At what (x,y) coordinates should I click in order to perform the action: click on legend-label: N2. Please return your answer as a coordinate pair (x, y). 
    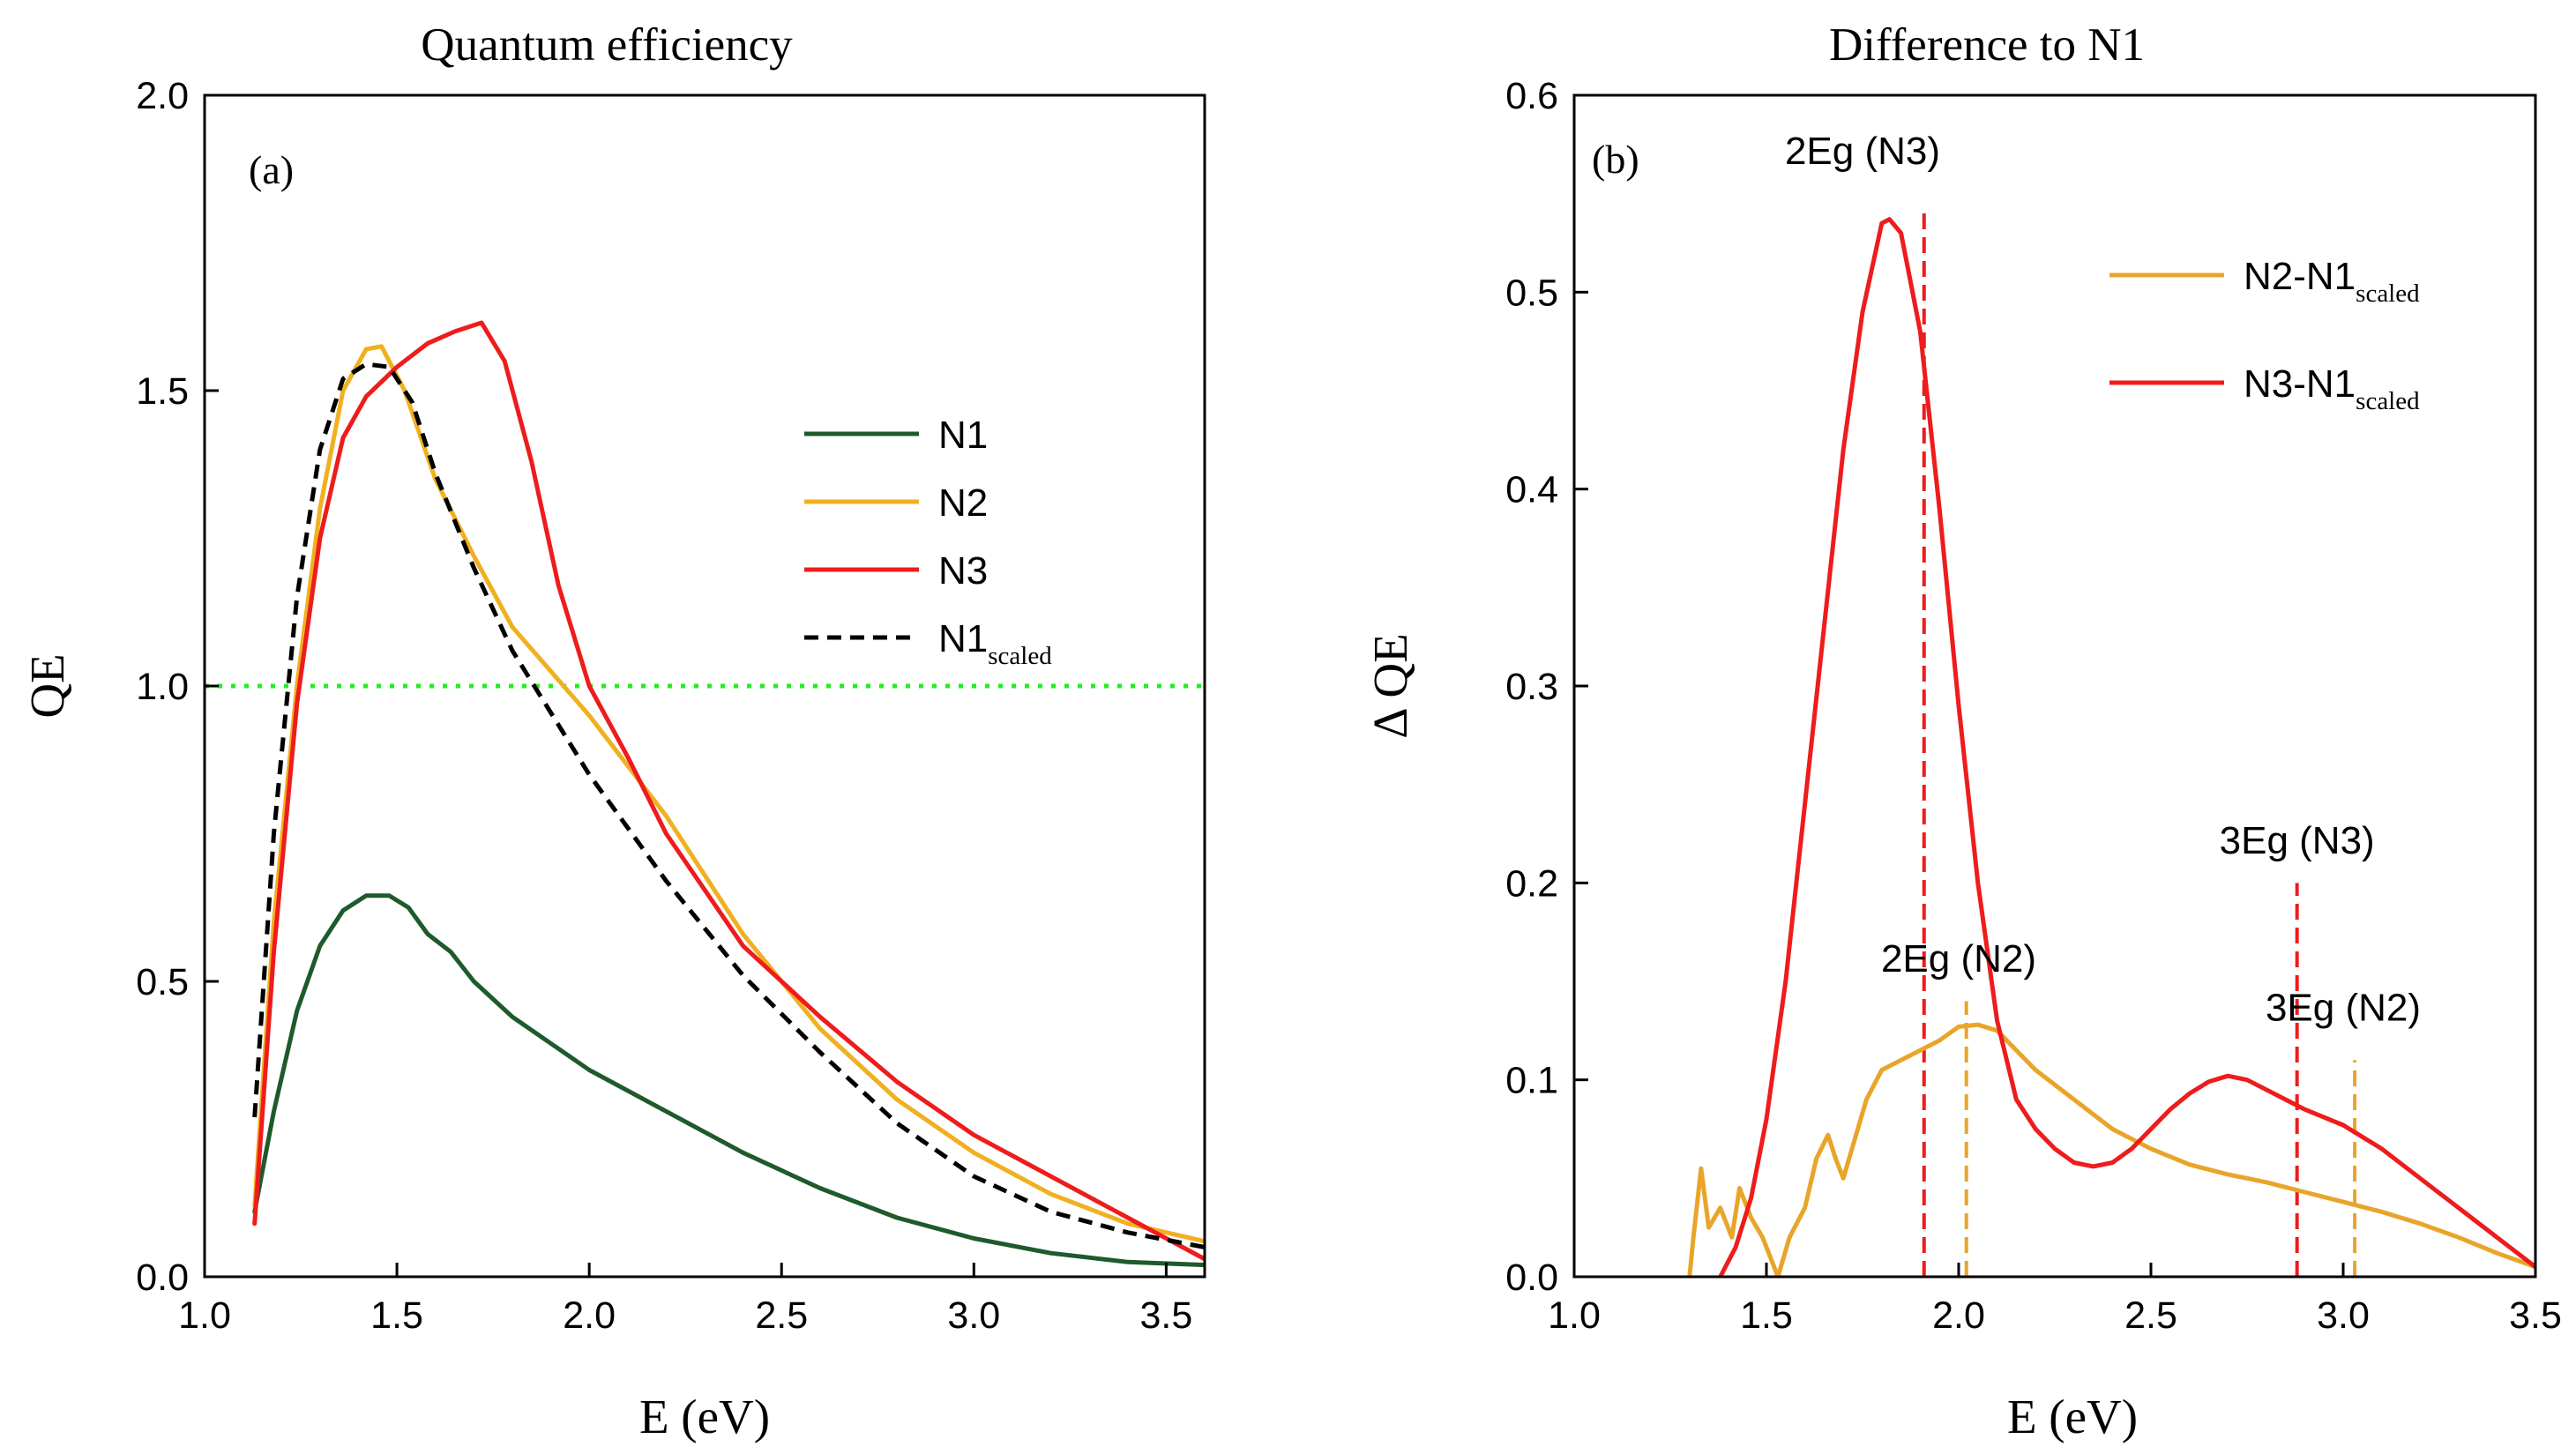
    Looking at the image, I should click on (963, 503).